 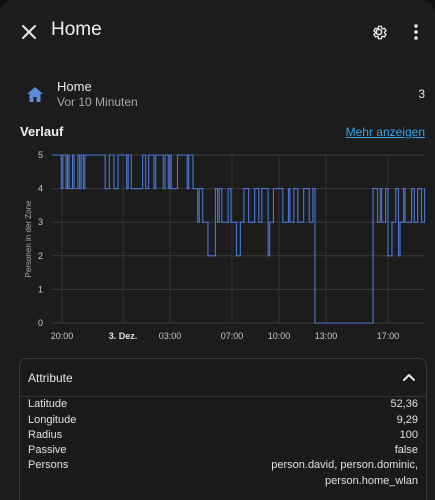 I want to click on home-icon, so click(x=35, y=94).